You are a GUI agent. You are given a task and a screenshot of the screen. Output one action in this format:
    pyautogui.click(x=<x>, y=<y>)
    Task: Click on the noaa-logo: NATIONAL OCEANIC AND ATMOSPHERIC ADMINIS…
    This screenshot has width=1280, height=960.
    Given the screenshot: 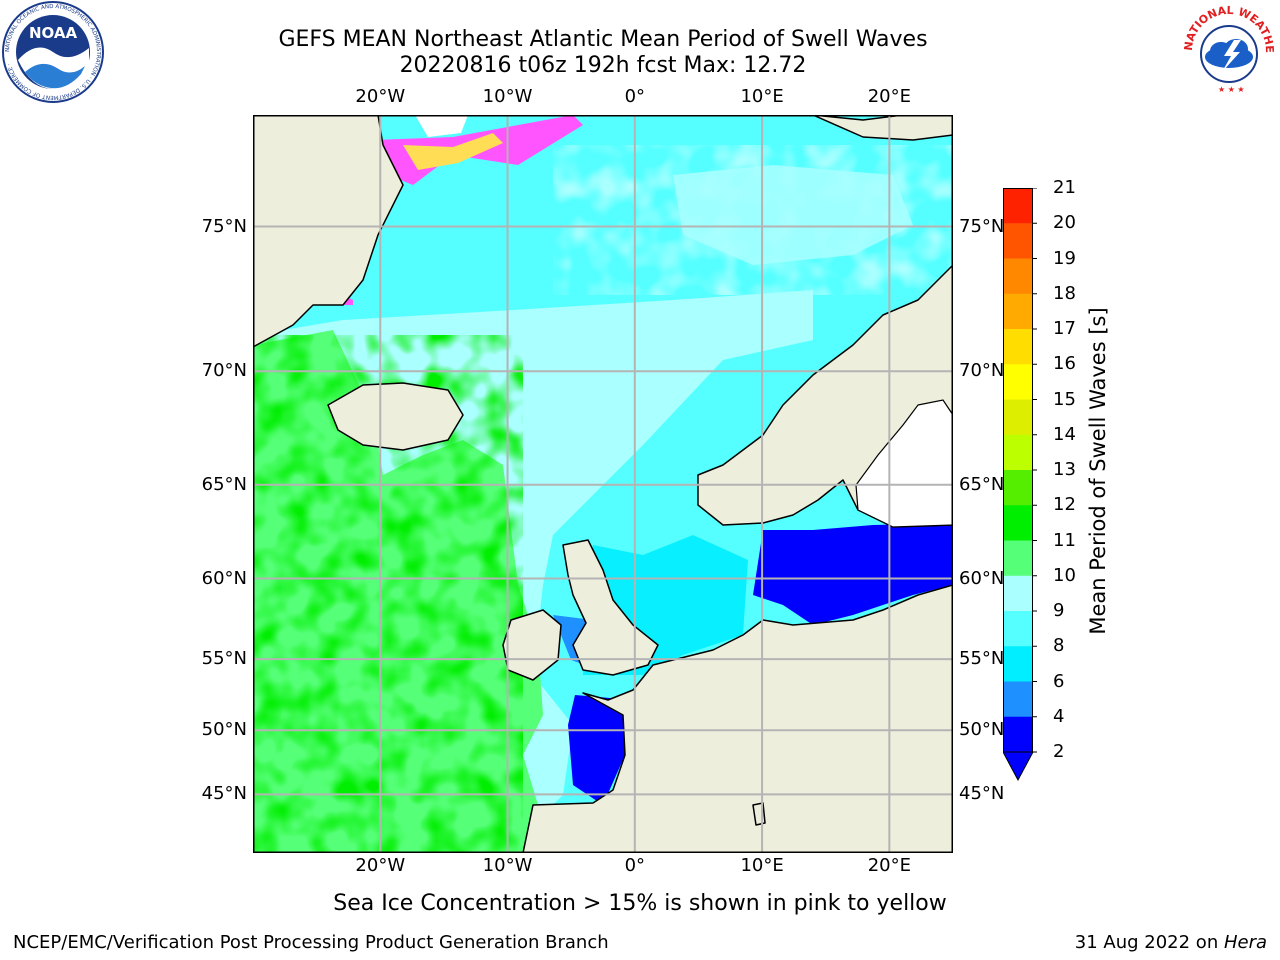 What is the action you would take?
    pyautogui.click(x=53, y=52)
    